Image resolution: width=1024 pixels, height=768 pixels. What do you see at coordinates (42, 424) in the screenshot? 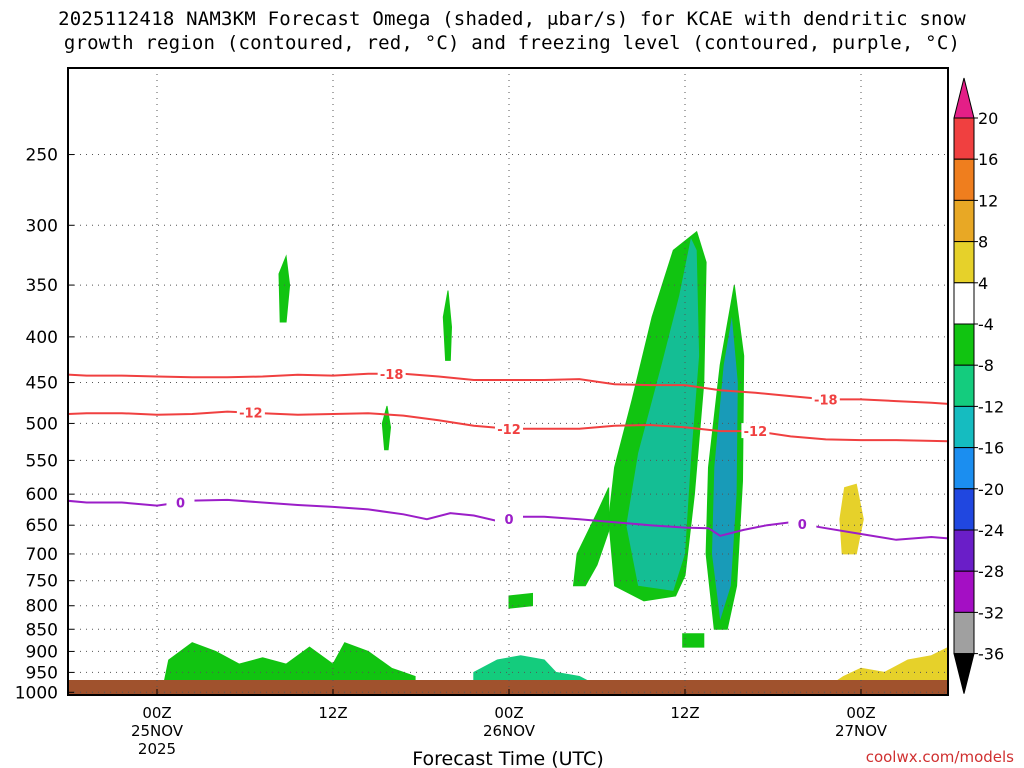
I see `y-tick-label-500: 500` at bounding box center [42, 424].